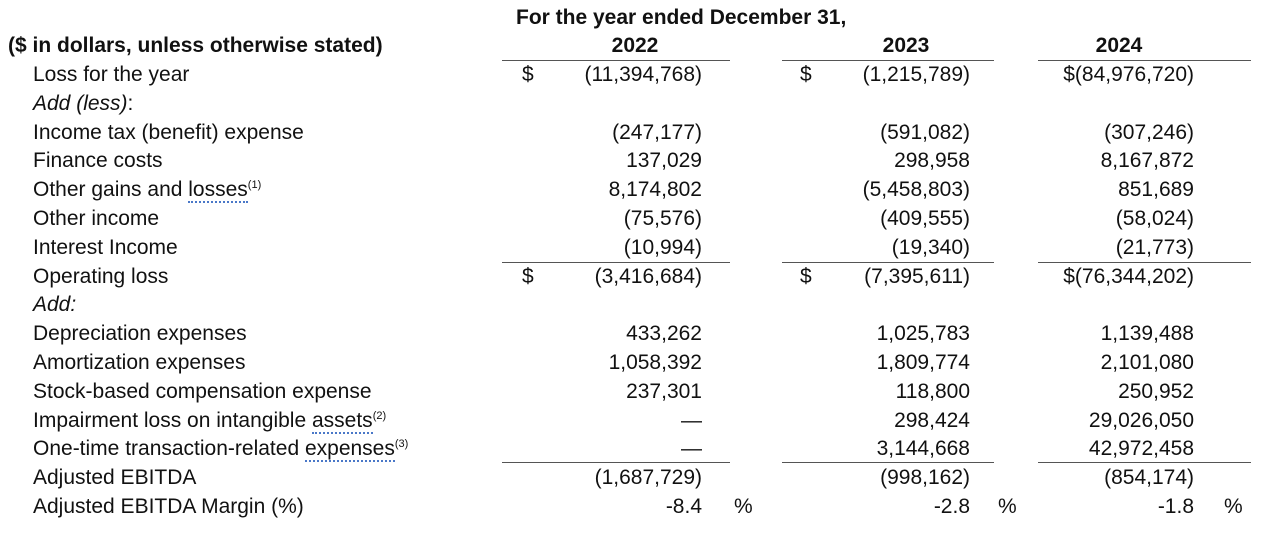 The height and width of the screenshot is (540, 1280). Describe the element at coordinates (655, 362) in the screenshot. I see `cell-value: 1,058,392` at that location.